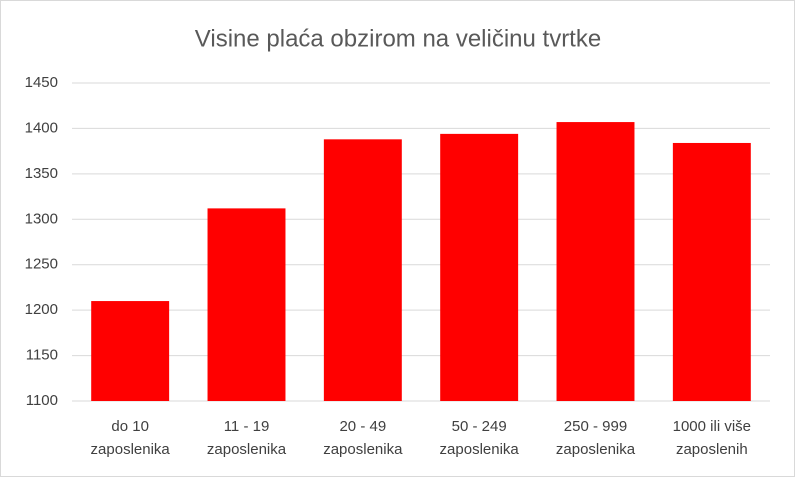  What do you see at coordinates (247, 438) in the screenshot?
I see `x-tick-label: 11 - 19 zaposlenika` at bounding box center [247, 438].